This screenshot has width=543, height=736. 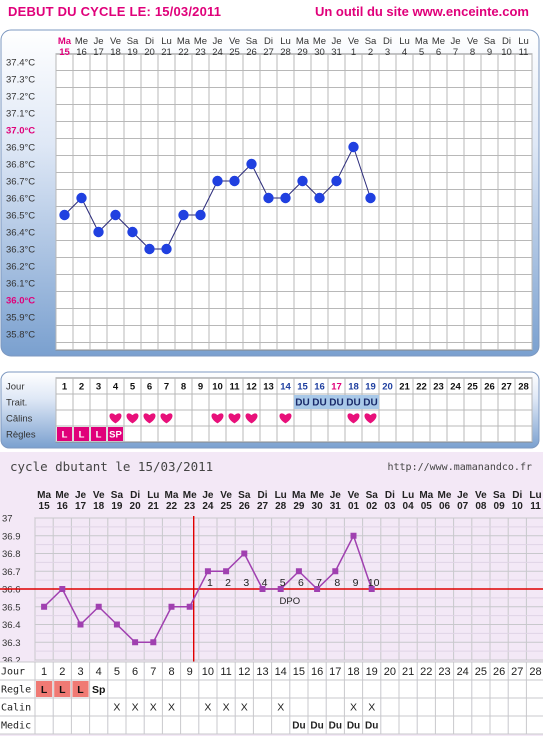 What do you see at coordinates (20, 148) in the screenshot?
I see `chart1-ytick-label: 36.9°C` at bounding box center [20, 148].